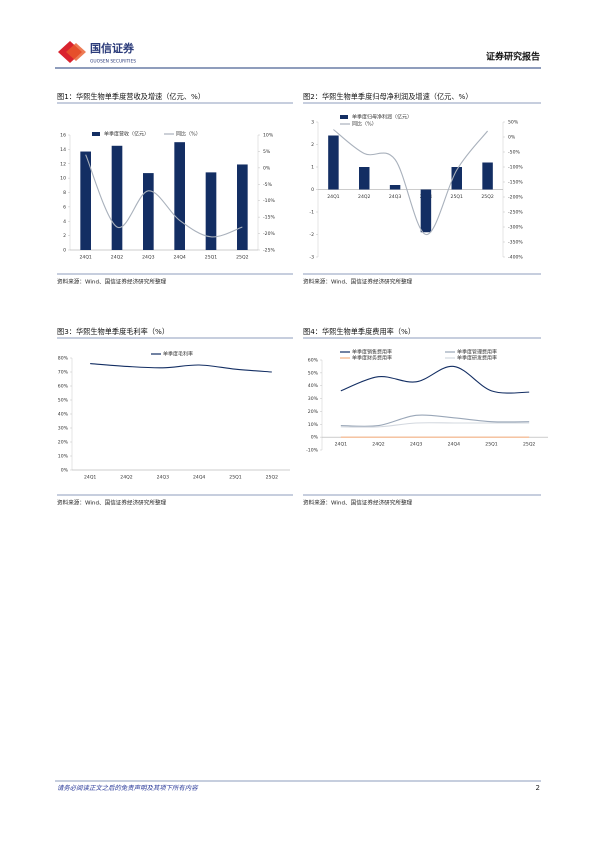 This screenshot has width=596, height=842. What do you see at coordinates (388, 96) in the screenshot?
I see `figure-caption: 图2：华熙生物单季度归母净利润及增速（亿元、%）` at bounding box center [388, 96].